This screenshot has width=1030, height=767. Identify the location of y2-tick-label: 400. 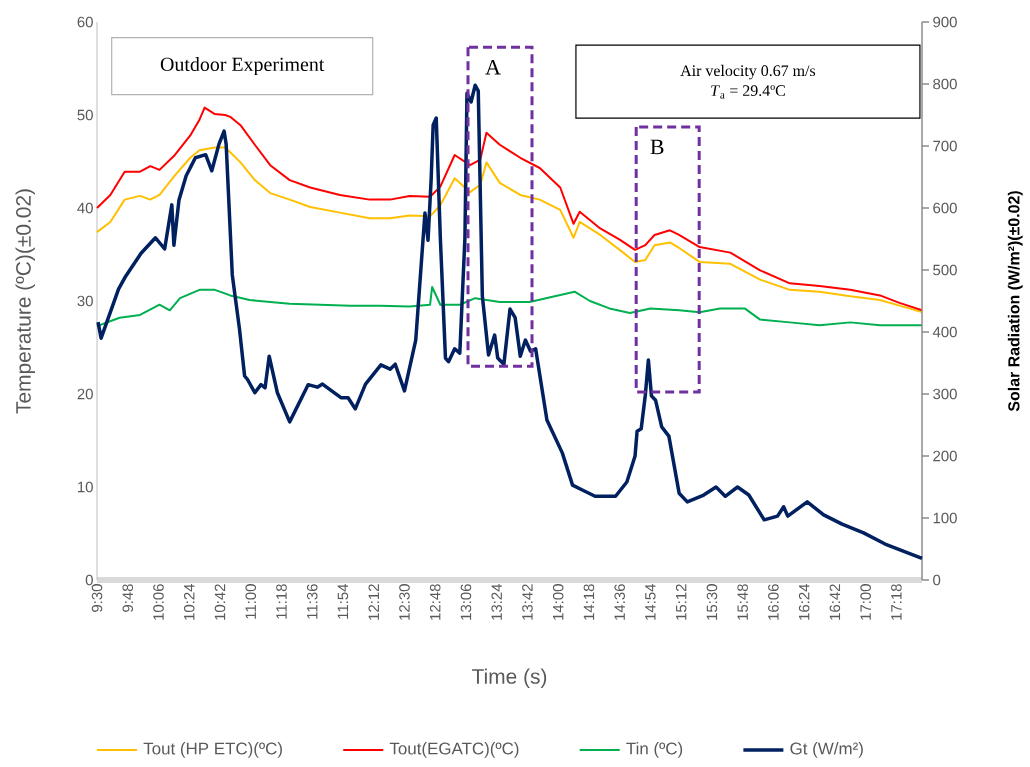
(944, 332).